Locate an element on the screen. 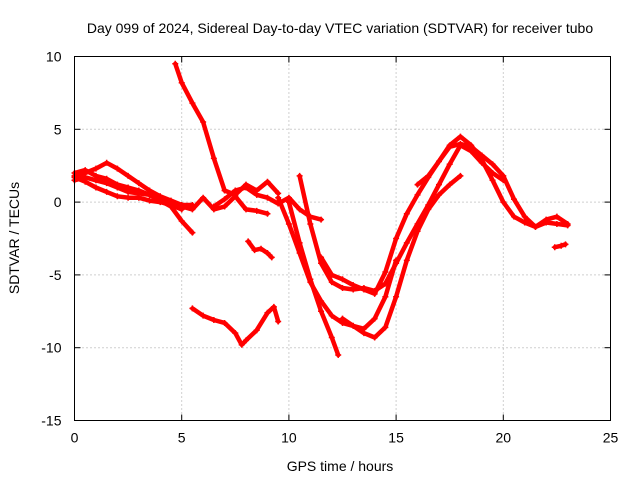  y-tick-label: -10 is located at coordinates (51, 348).